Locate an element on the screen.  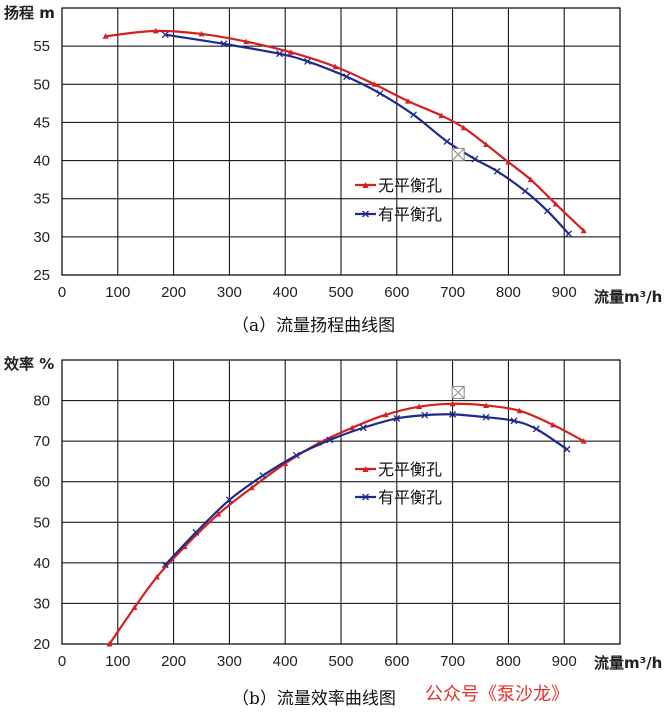
chart-a-y-ticks: 25 30 35 40 45 50 55 is located at coordinates (41, 161).